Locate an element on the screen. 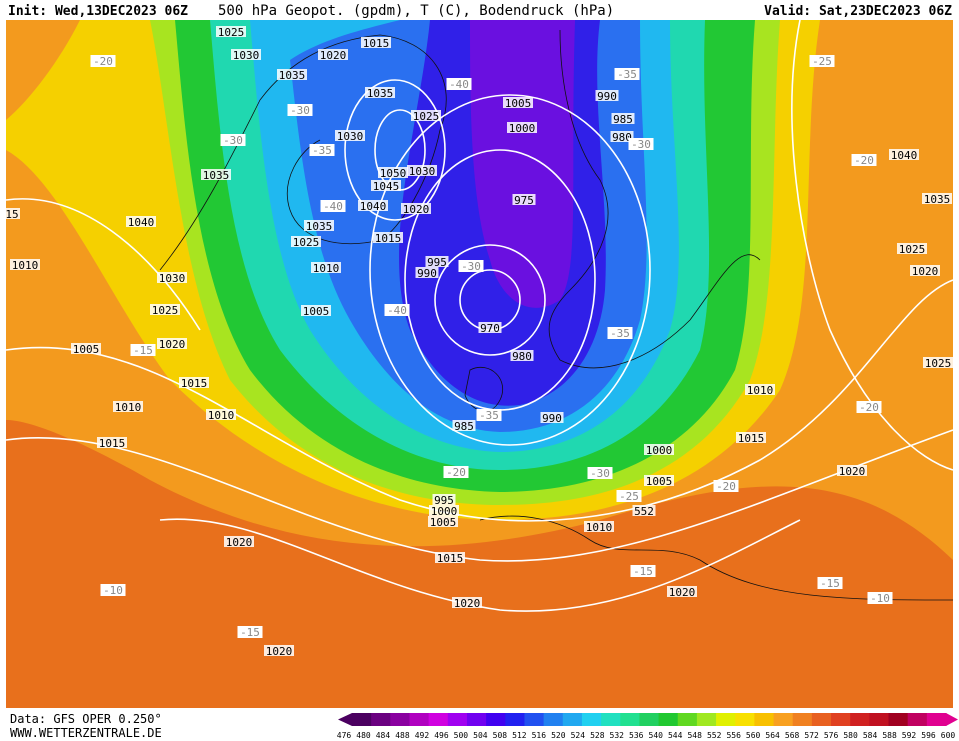 The width and height of the screenshot is (959, 741). legend-label: 536 is located at coordinates (636, 735).